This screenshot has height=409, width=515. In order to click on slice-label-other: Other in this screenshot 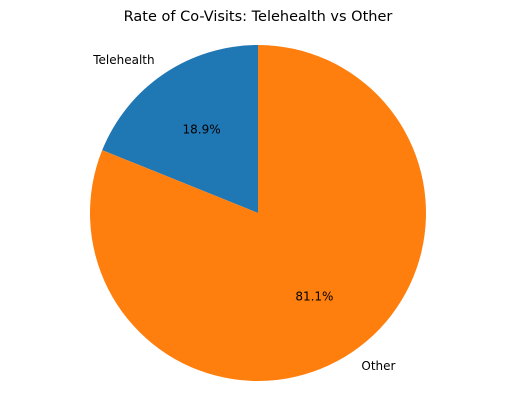, I will do `click(378, 366)`.